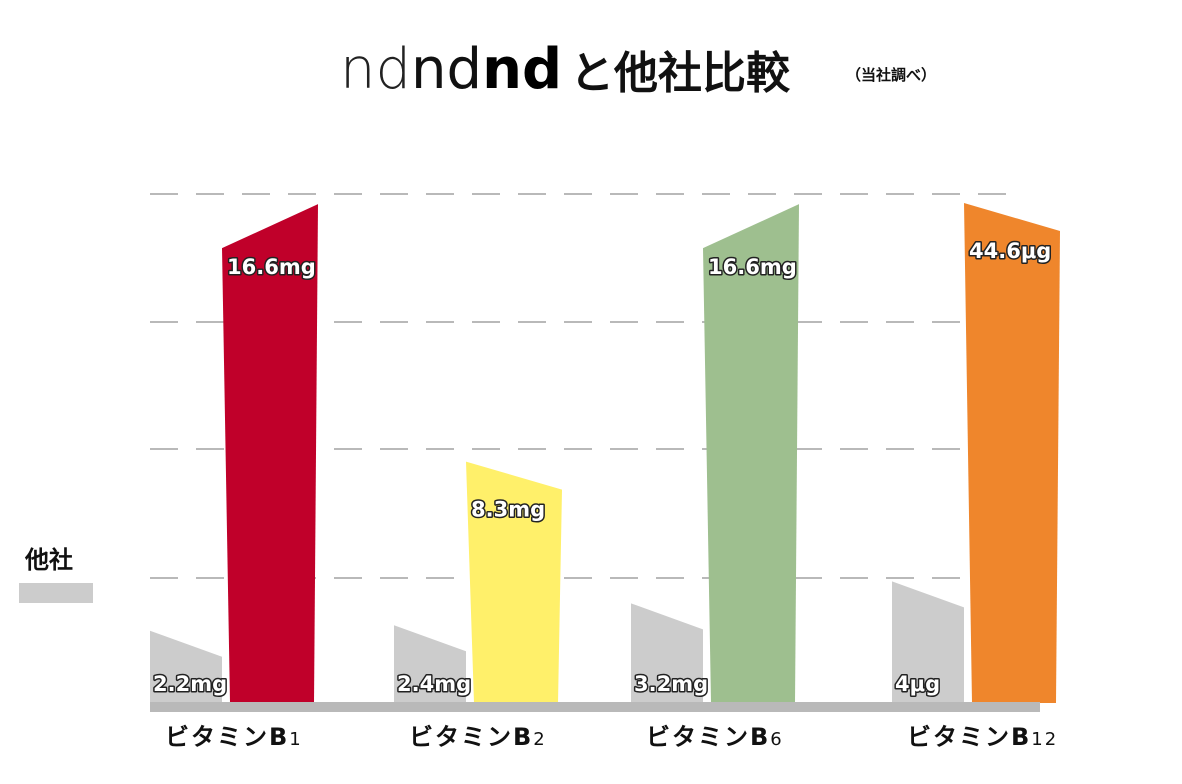 This screenshot has height=784, width=1182. What do you see at coordinates (446, 69) in the screenshot?
I see `title-part-medium: nd` at bounding box center [446, 69].